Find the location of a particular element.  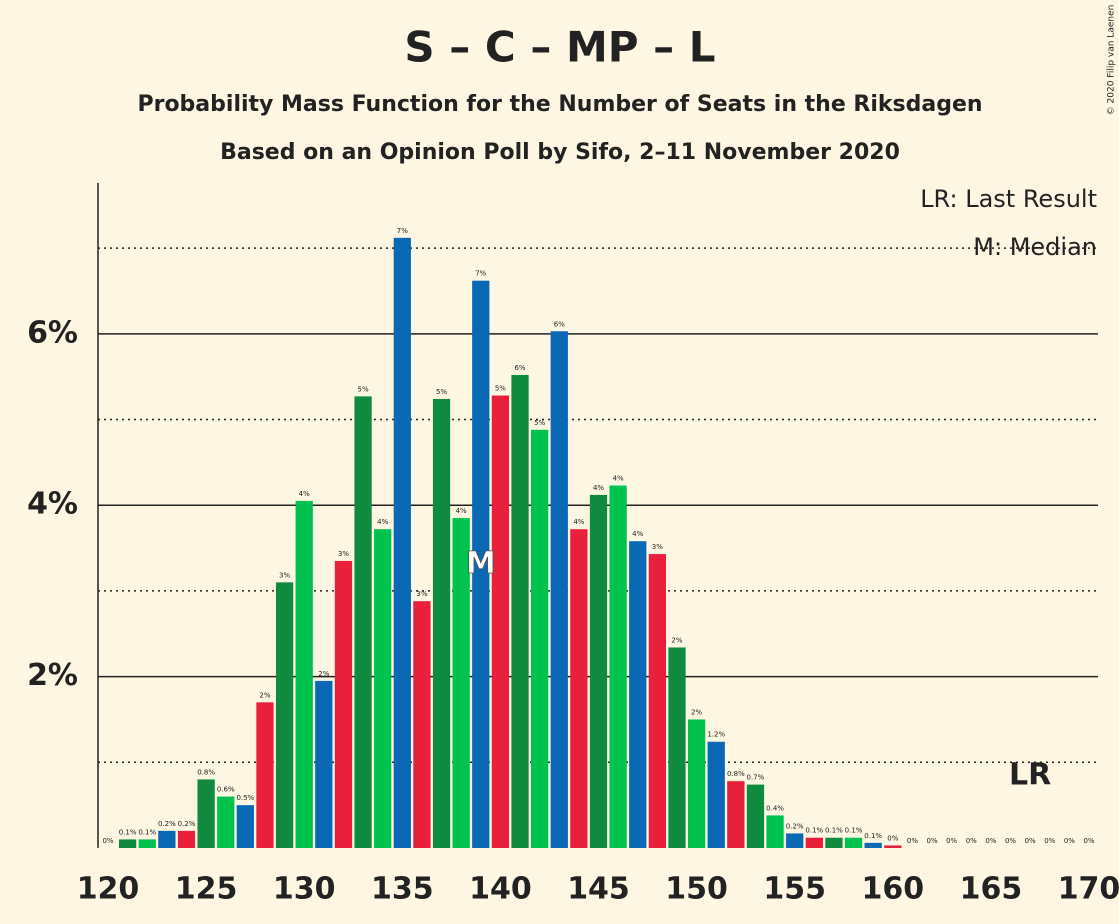

x-tick-label: 155 is located at coordinates (794, 889).